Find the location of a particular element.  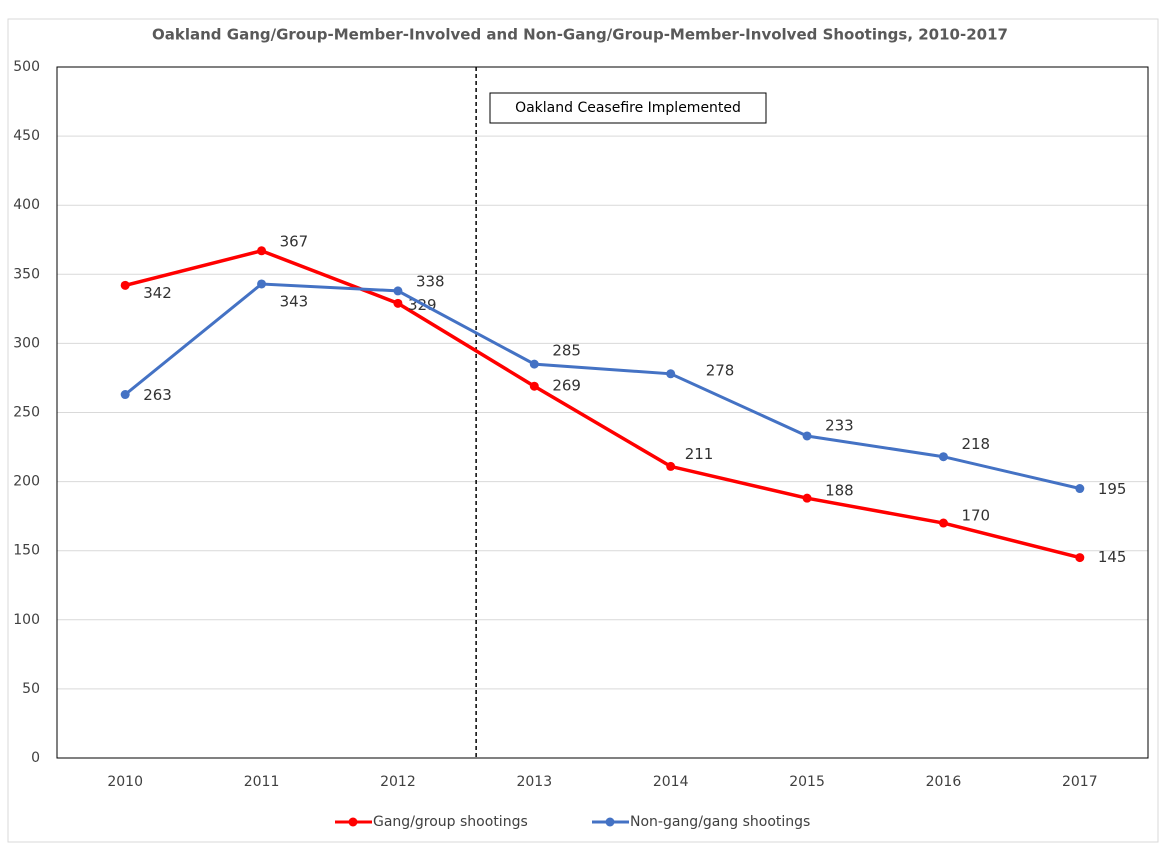

y-tick-label: 250 is located at coordinates (26, 413).